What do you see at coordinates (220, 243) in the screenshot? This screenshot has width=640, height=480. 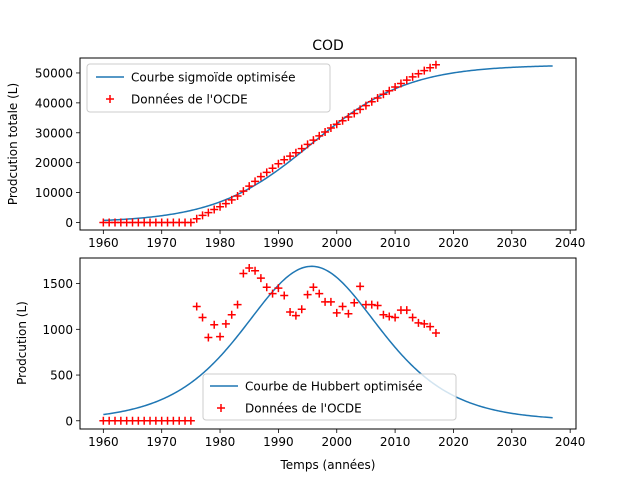 I see `top-chart-xtick-label: 1980` at bounding box center [220, 243].